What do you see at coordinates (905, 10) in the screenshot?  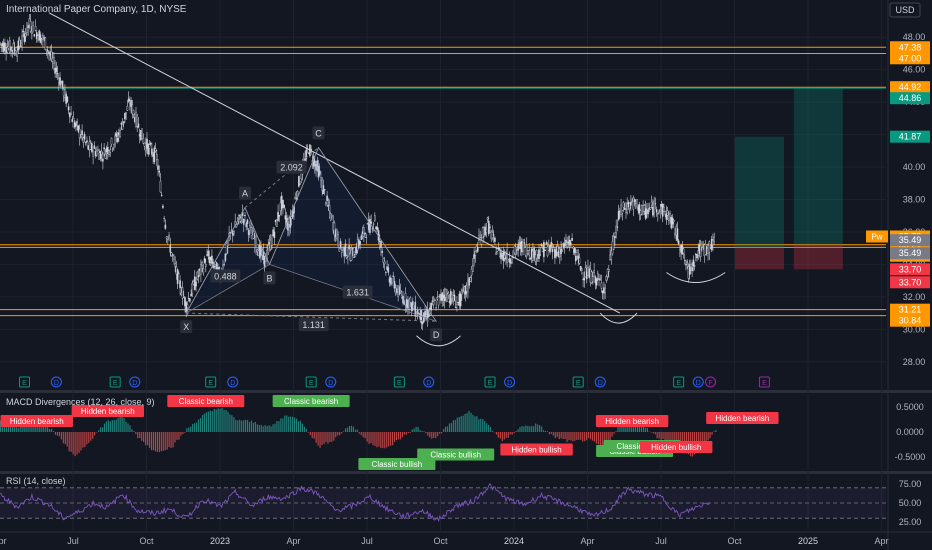 I see `currency-selector` at bounding box center [905, 10].